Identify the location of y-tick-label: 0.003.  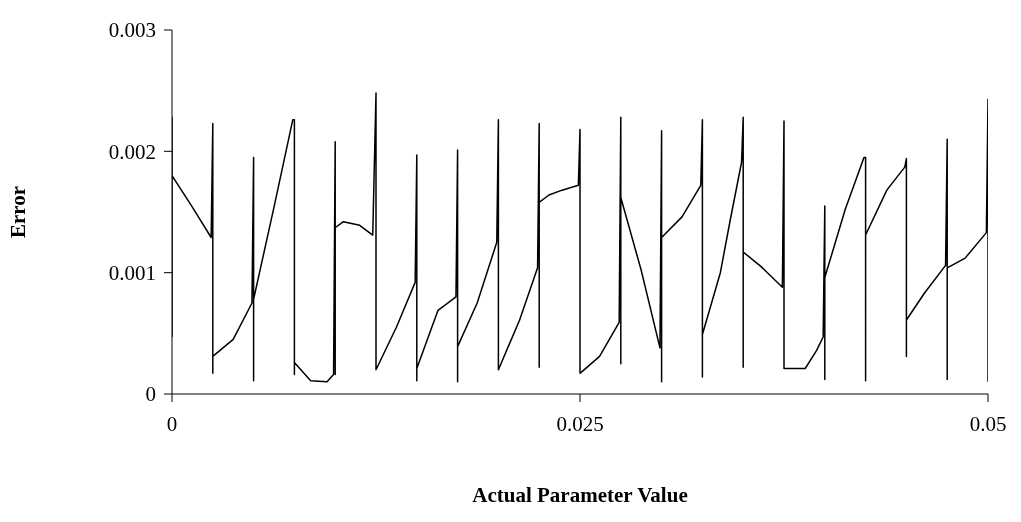
(132, 30).